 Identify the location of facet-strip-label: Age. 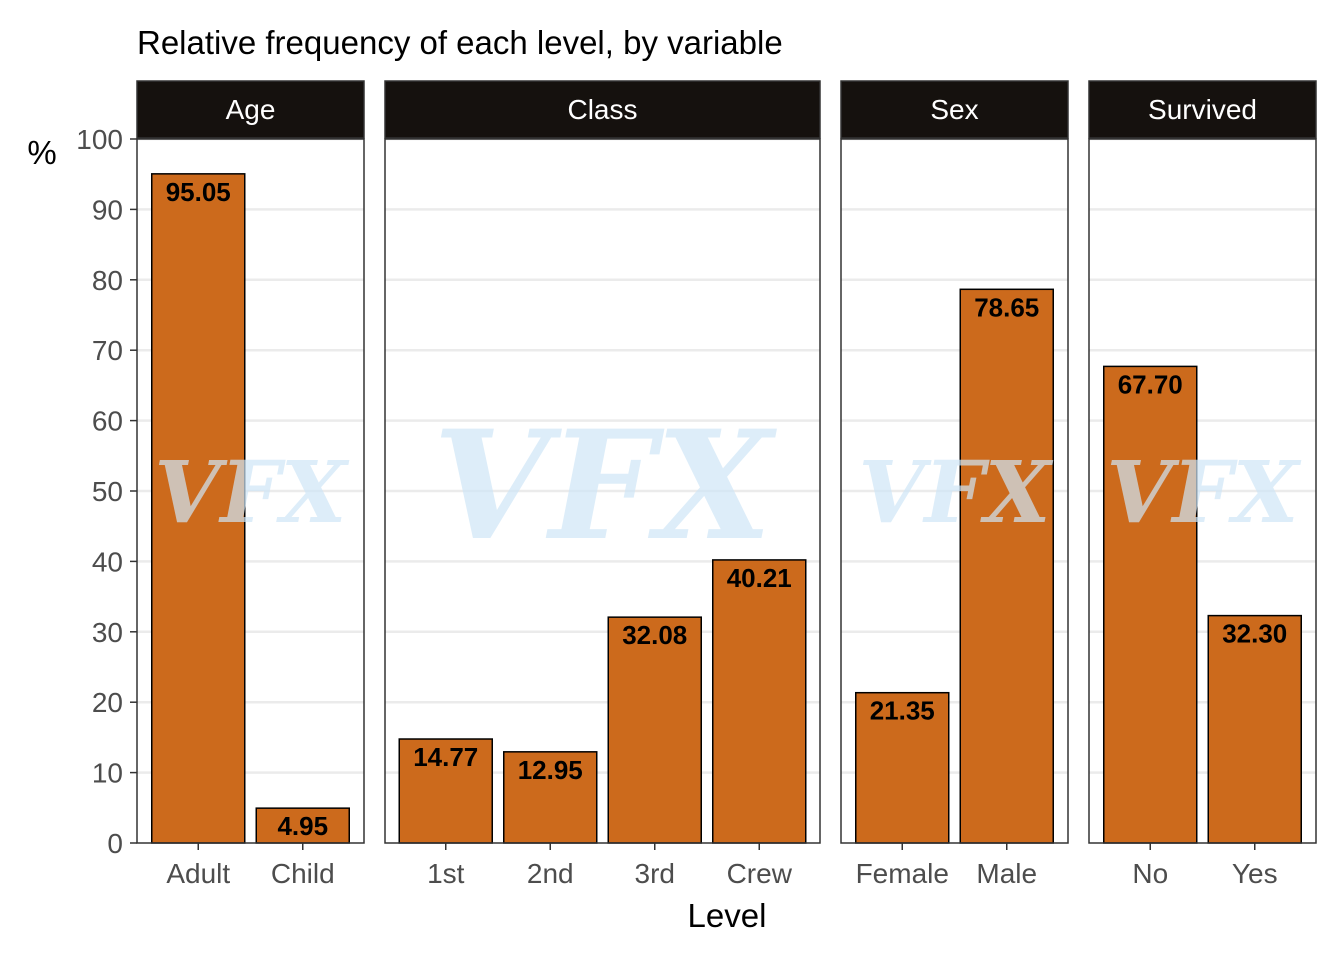
(251, 109).